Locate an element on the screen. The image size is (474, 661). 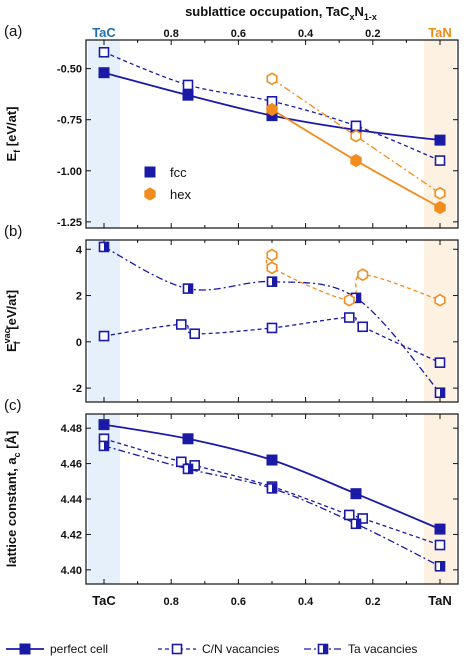
y-axis-title-main: E is located at coordinates (11, 347).